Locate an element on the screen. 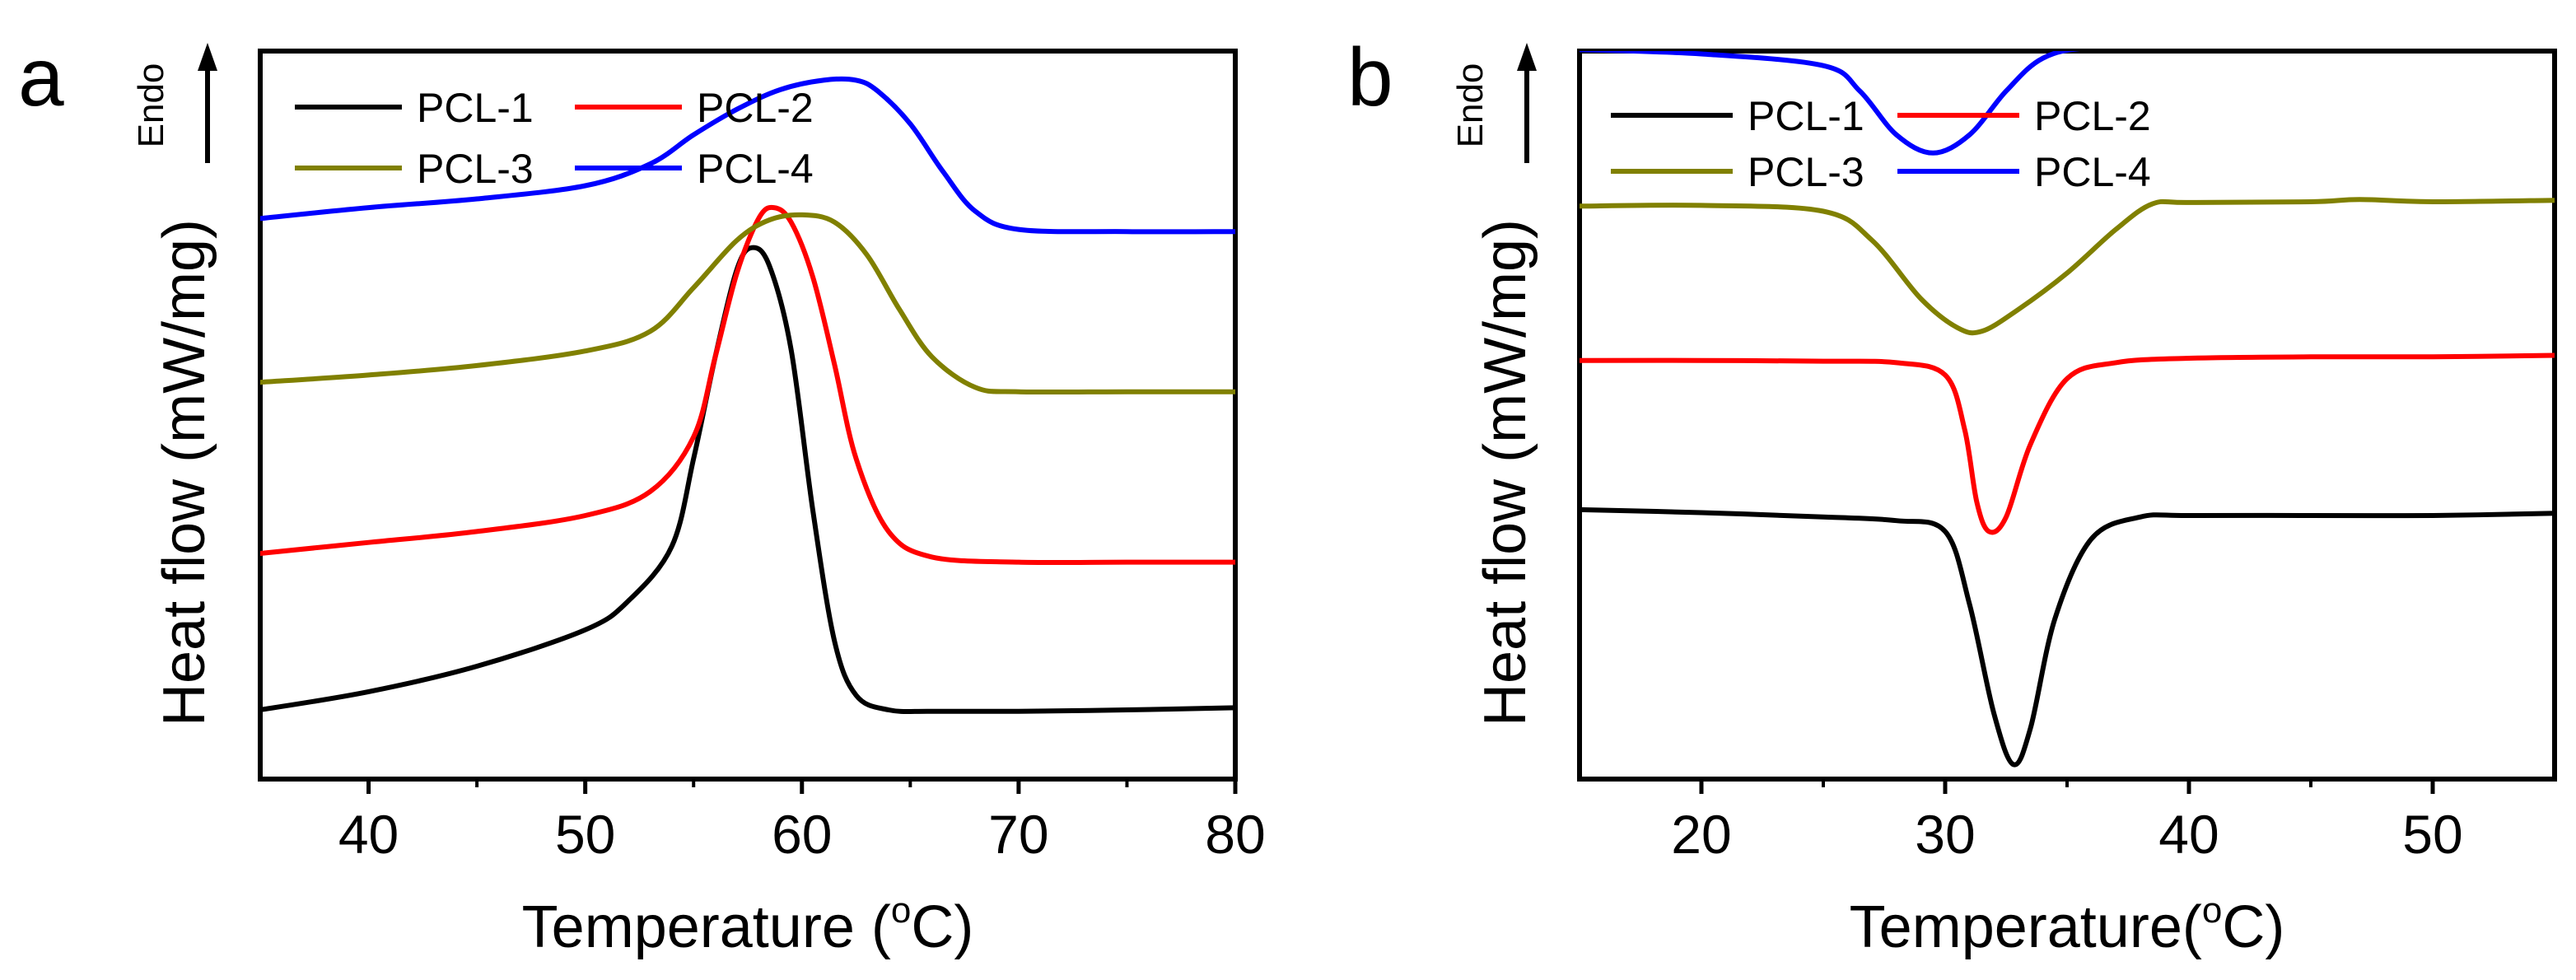  endo-arrow-head-b is located at coordinates (1527, 57).